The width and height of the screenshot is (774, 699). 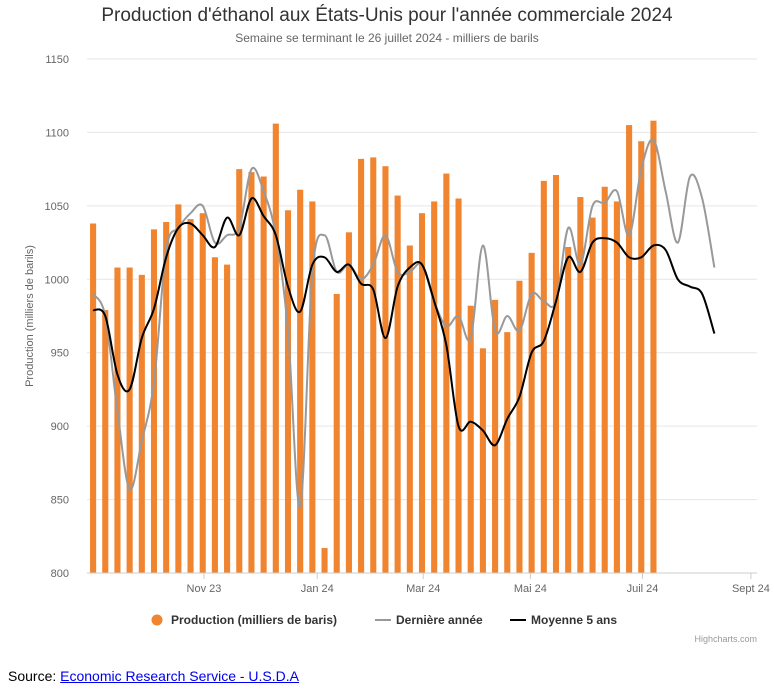 What do you see at coordinates (643, 589) in the screenshot?
I see `x-tick-label: Juil 24` at bounding box center [643, 589].